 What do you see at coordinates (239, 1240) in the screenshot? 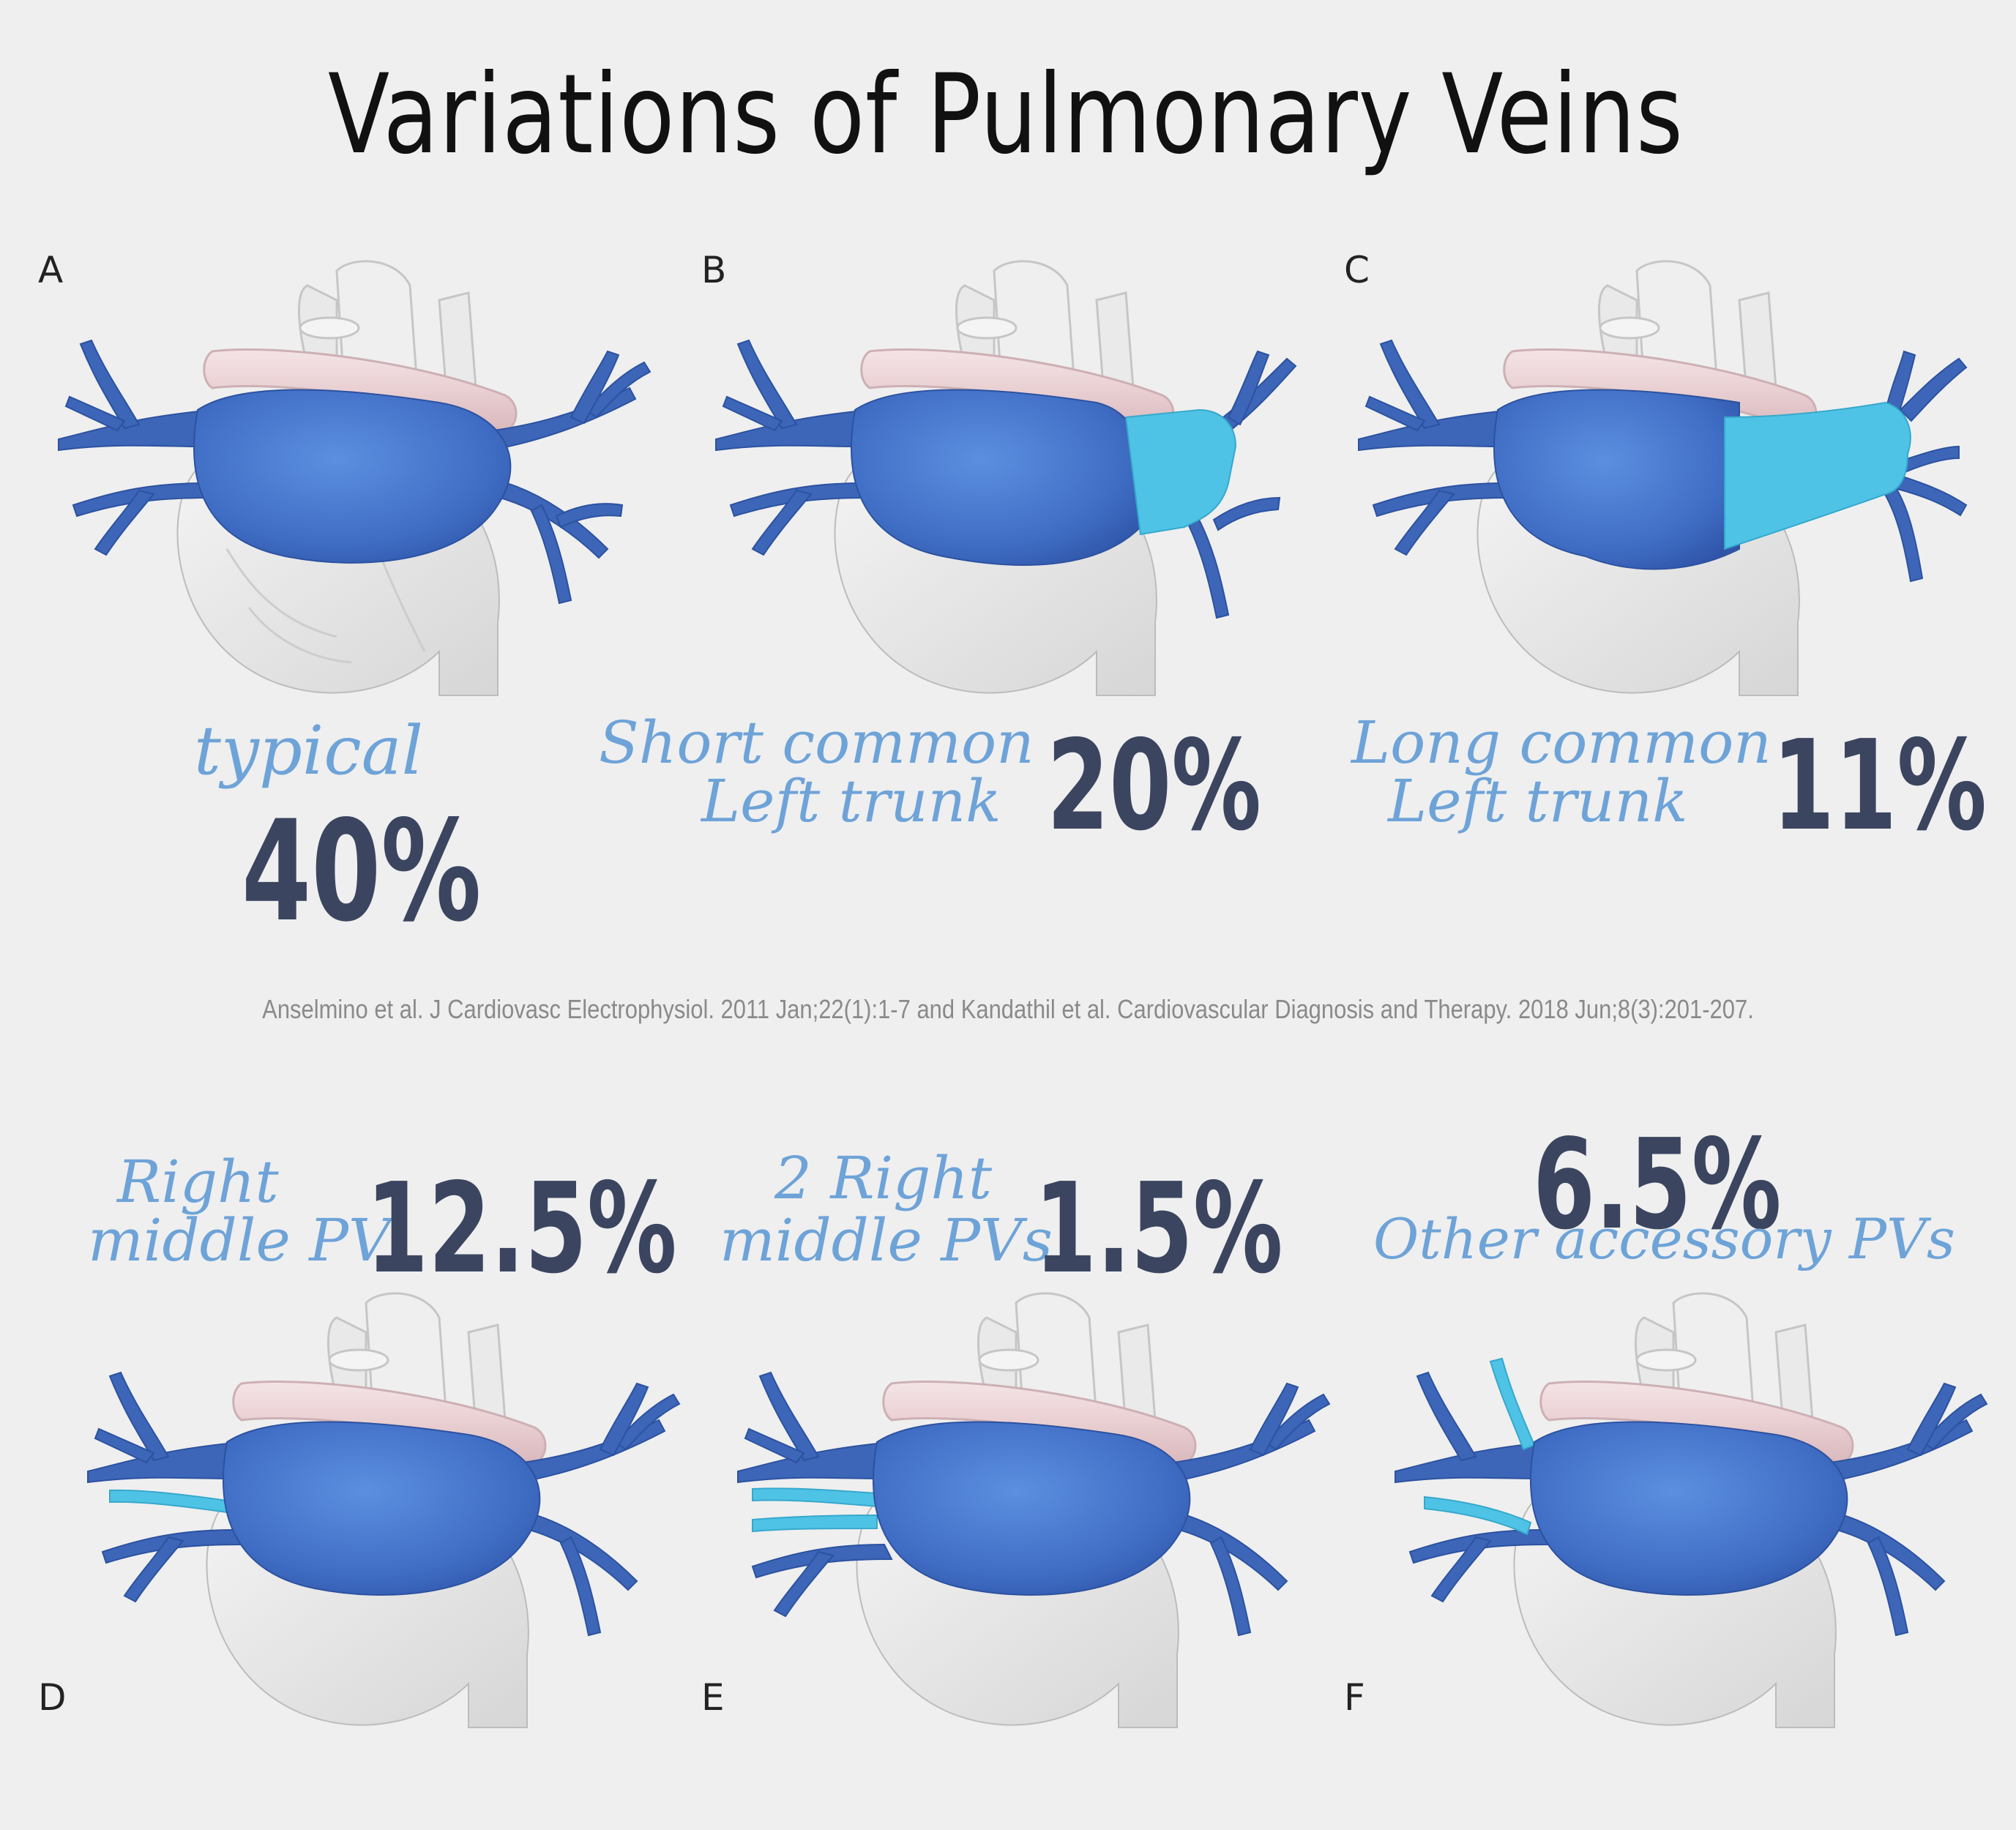
I see `variant-label-line2: middle PV` at bounding box center [239, 1240].